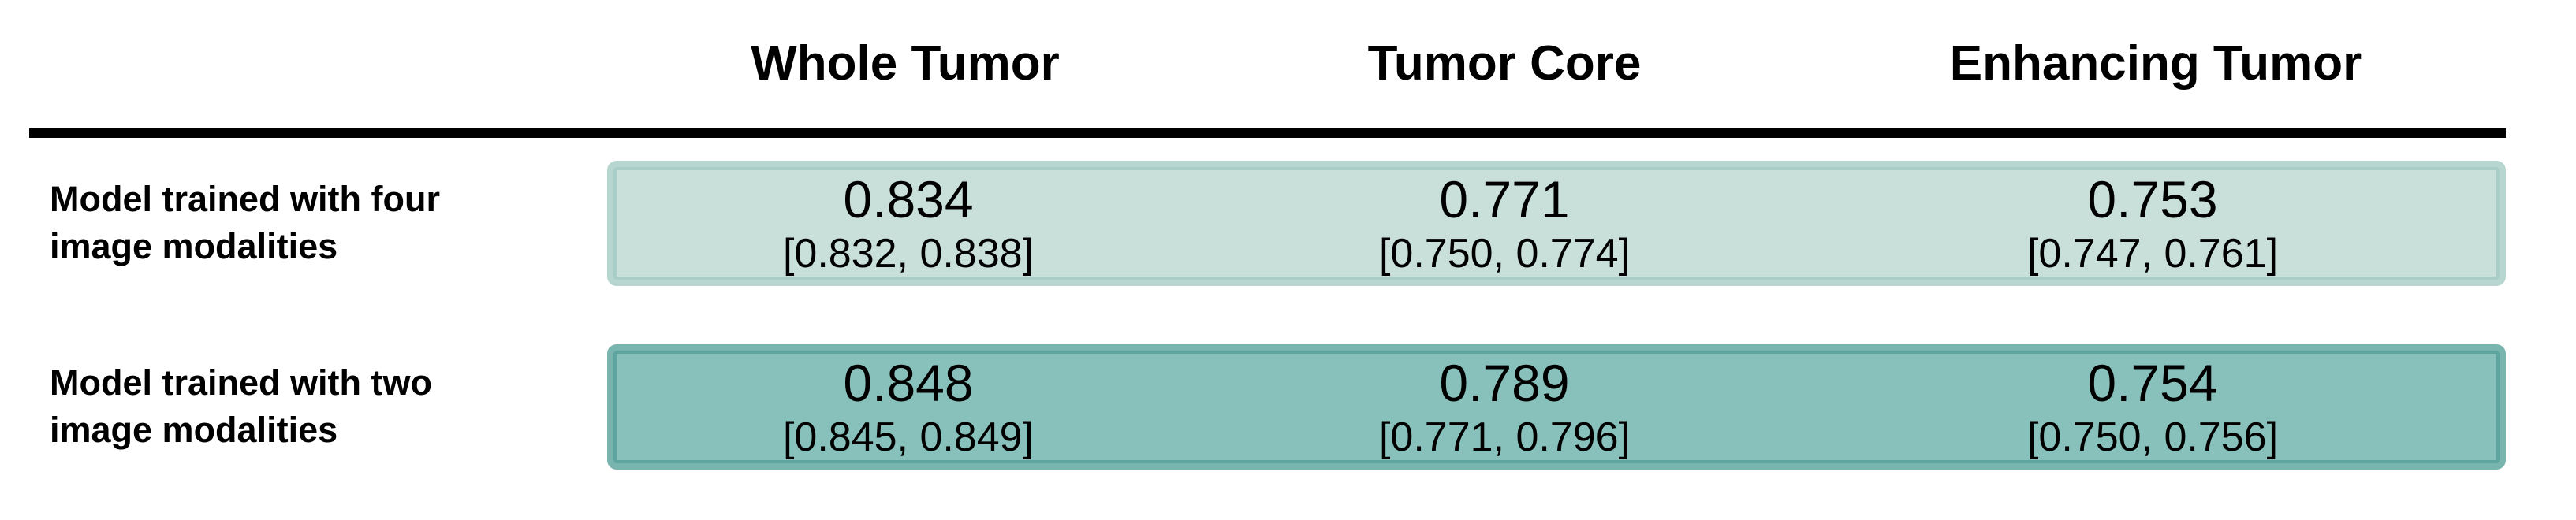 This screenshot has width=2576, height=520. What do you see at coordinates (2152, 198) in the screenshot?
I see `dice-value: 0.753` at bounding box center [2152, 198].